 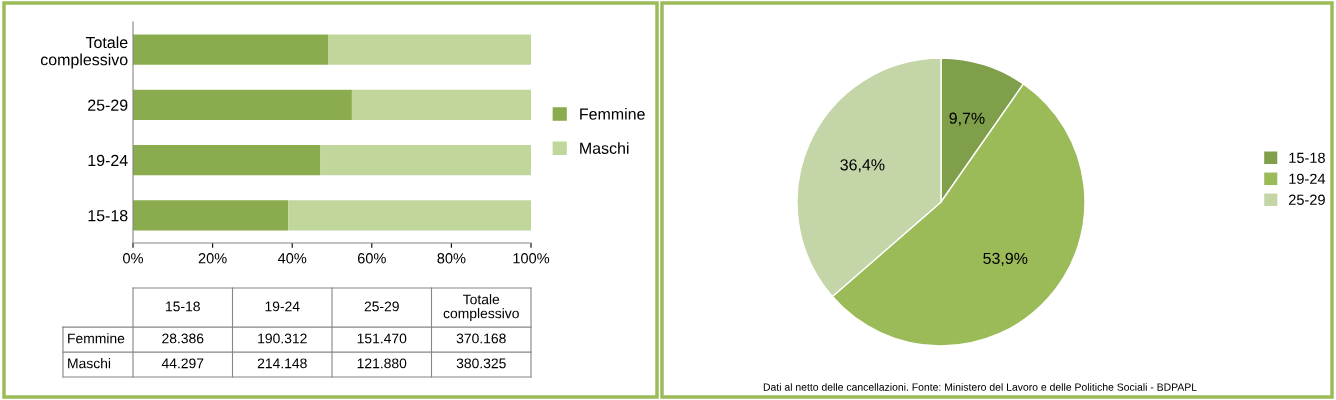 I want to click on data-label: 190.312, so click(x=282, y=338).